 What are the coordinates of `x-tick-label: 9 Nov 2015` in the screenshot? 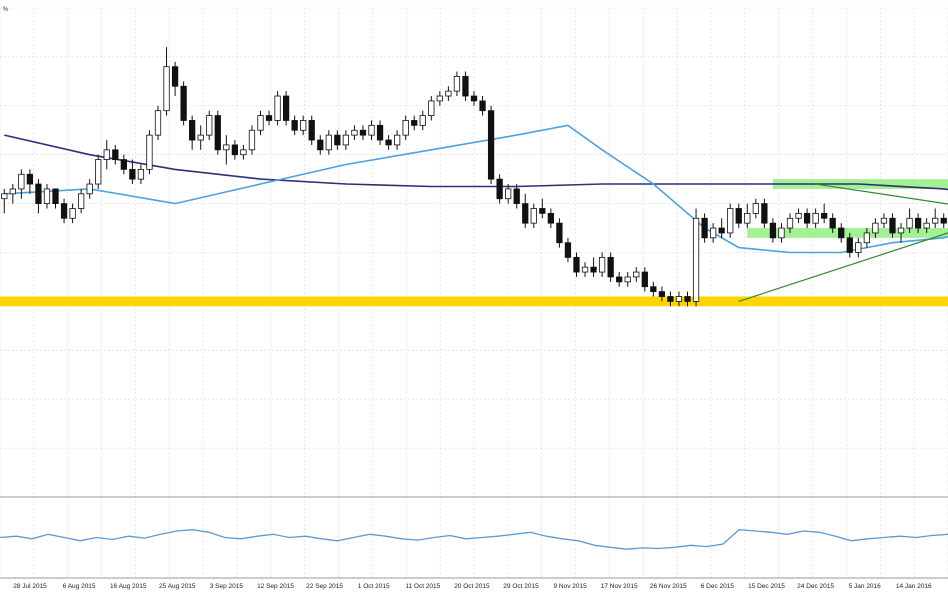 It's located at (570, 586).